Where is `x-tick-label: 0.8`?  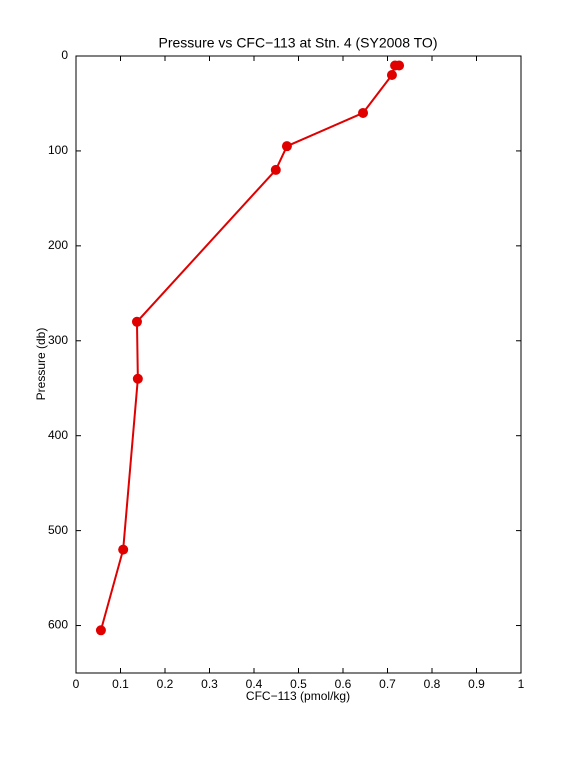 x-tick-label: 0.8 is located at coordinates (432, 684).